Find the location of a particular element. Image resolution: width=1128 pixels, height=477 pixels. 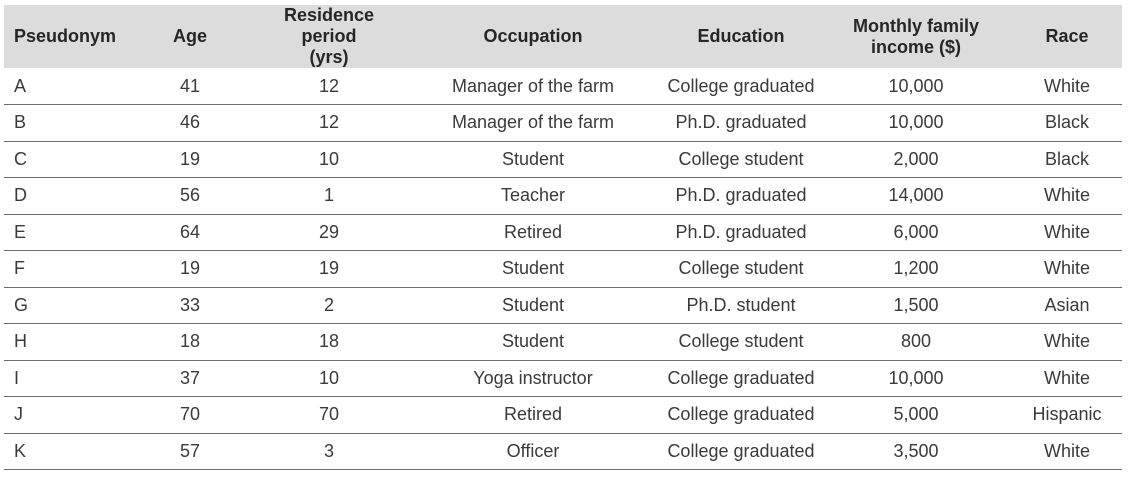

table-row: D 56 1 Teacher Ph.D. graduated 14,000 White is located at coordinates (563, 196).